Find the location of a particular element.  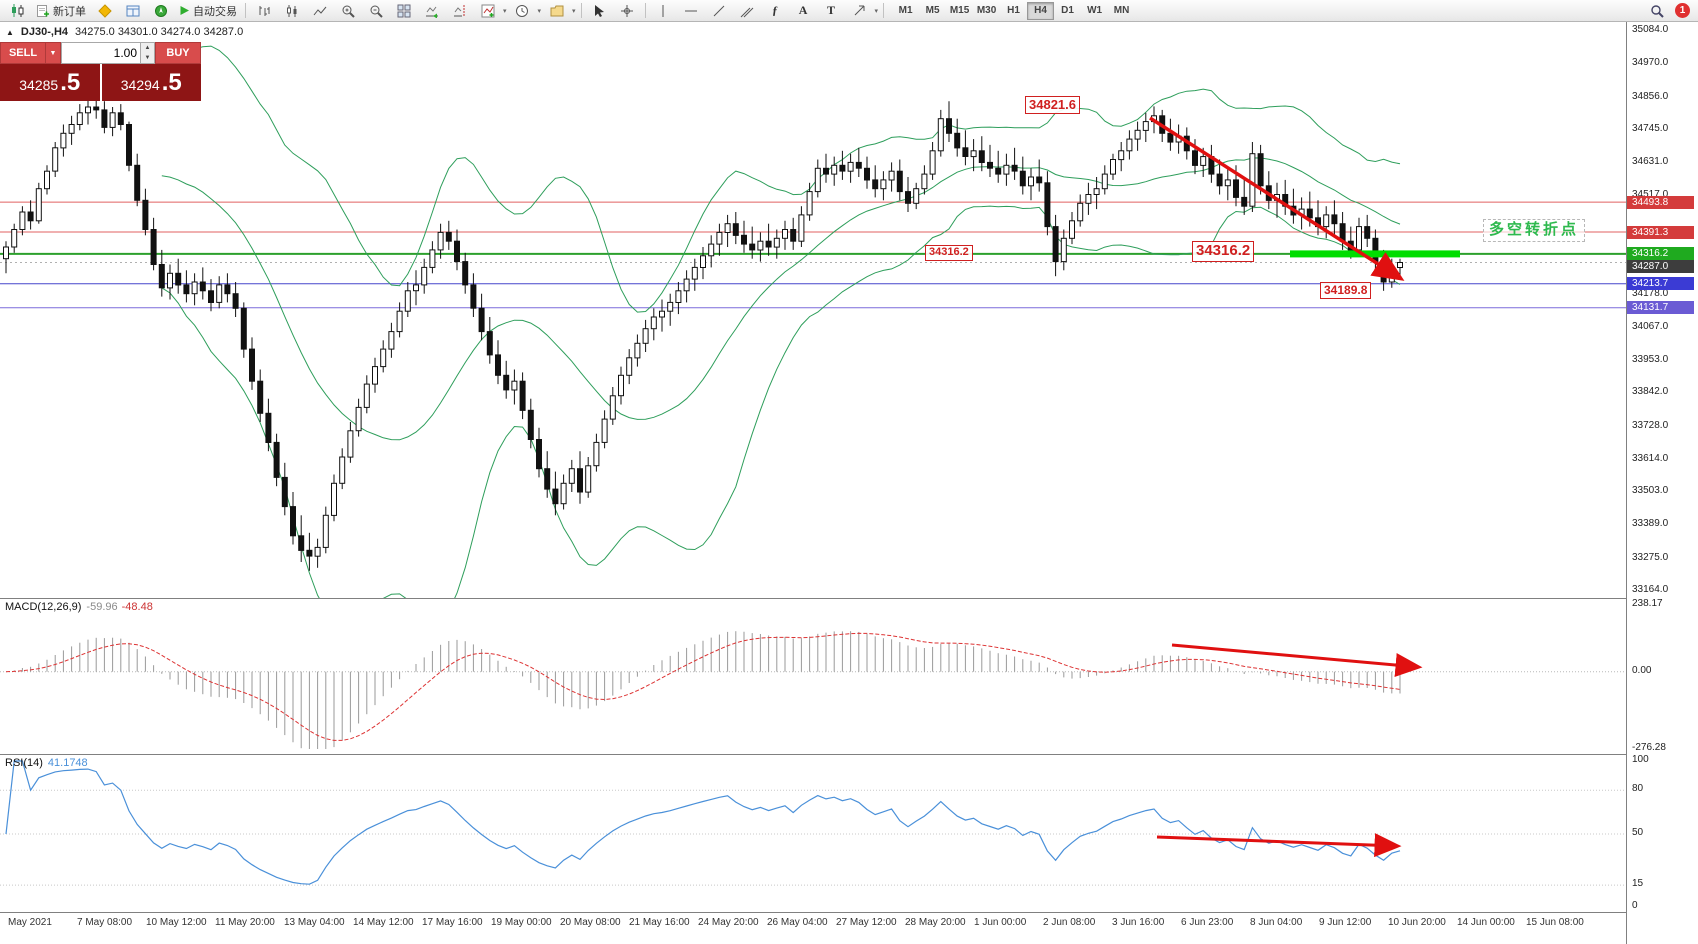

market-watch-icon is located at coordinates (104, 10).